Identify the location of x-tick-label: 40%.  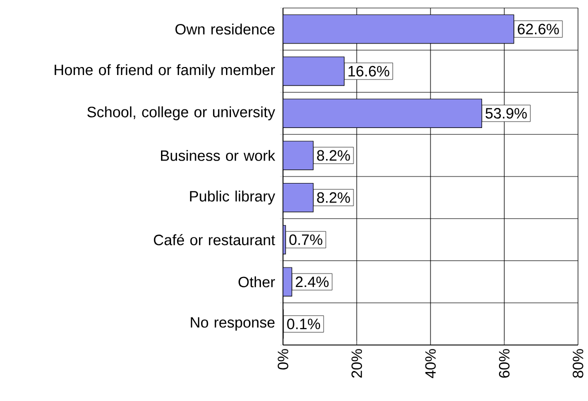
(430, 363).